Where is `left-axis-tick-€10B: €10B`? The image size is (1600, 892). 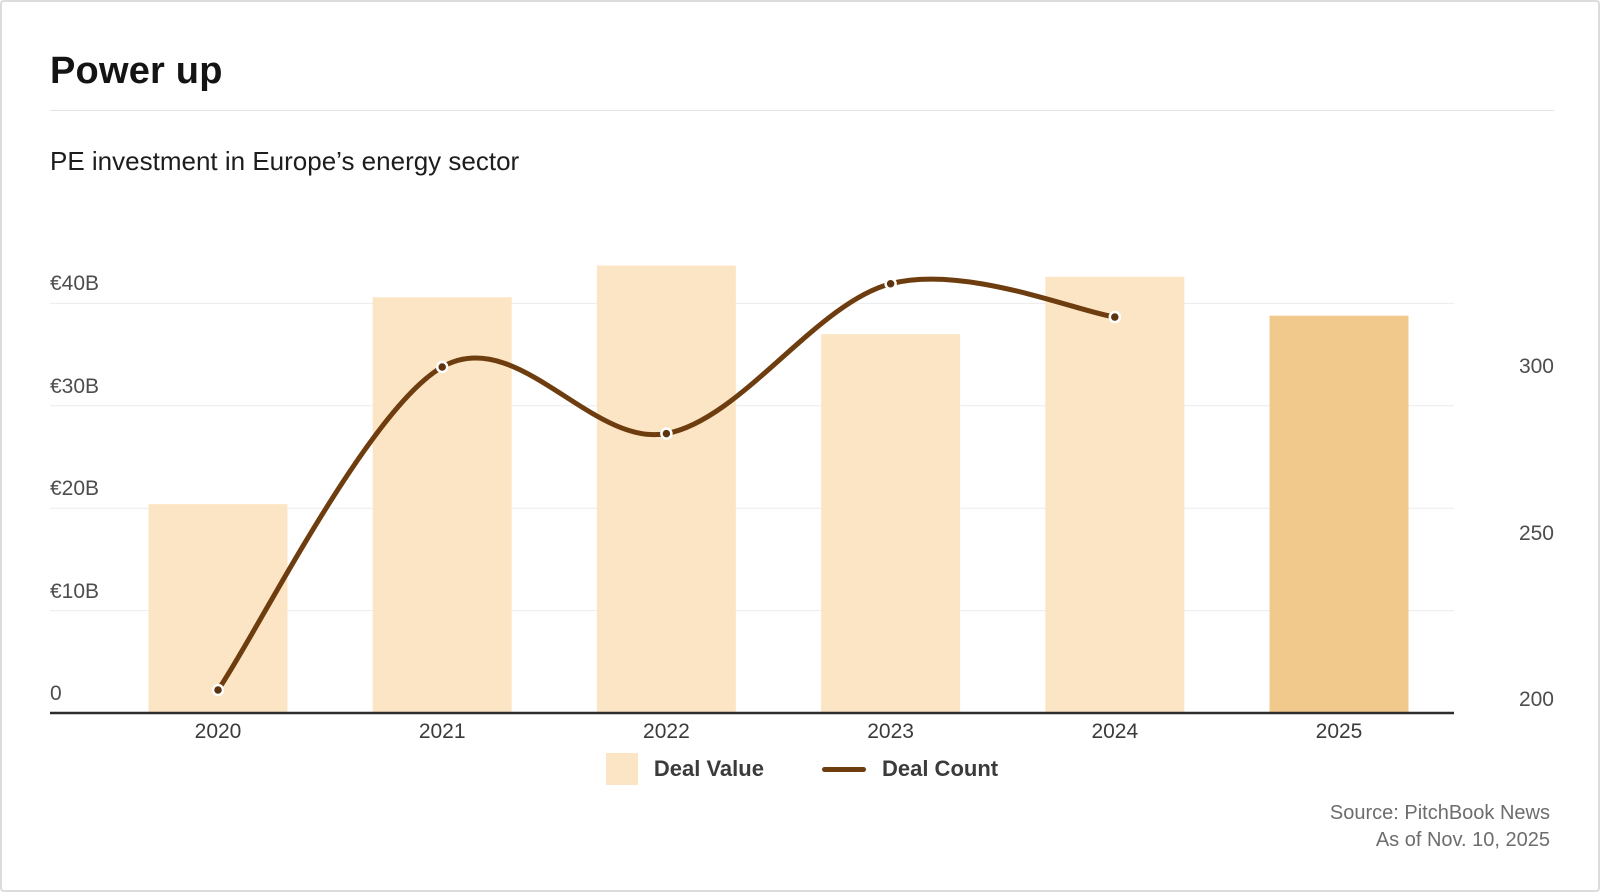 left-axis-tick-€10B: €10B is located at coordinates (75, 591).